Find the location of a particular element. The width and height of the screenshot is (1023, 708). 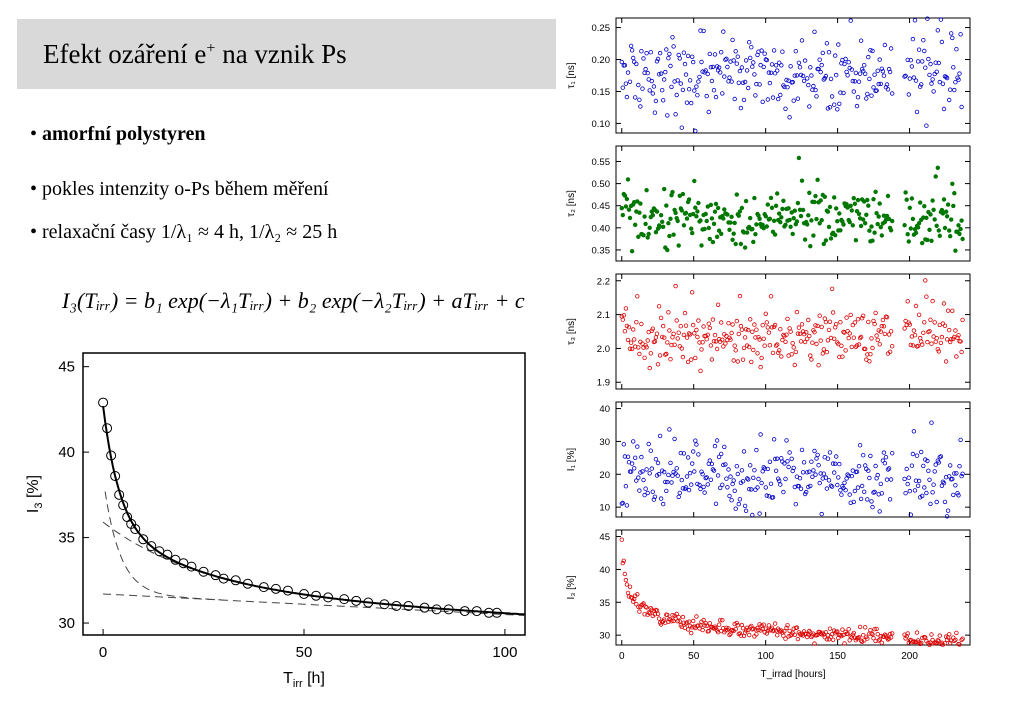

fit-component-linear is located at coordinates (314, 604).